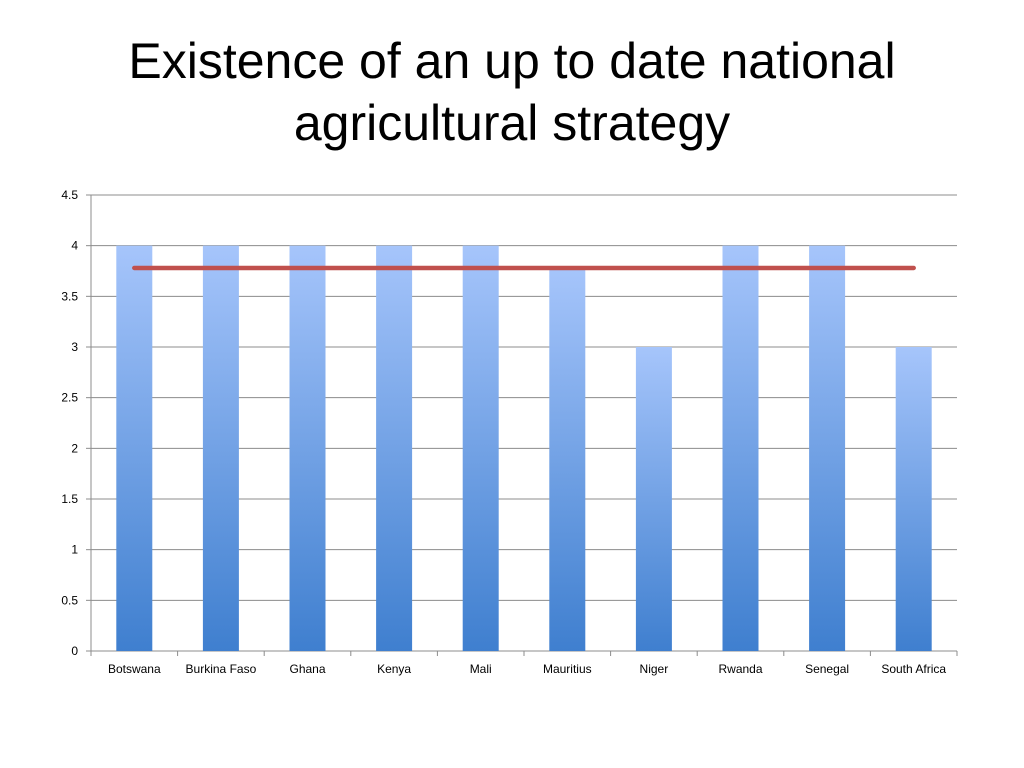 The height and width of the screenshot is (768, 1024). What do you see at coordinates (69, 499) in the screenshot?
I see `y-tick-label: 1.5` at bounding box center [69, 499].